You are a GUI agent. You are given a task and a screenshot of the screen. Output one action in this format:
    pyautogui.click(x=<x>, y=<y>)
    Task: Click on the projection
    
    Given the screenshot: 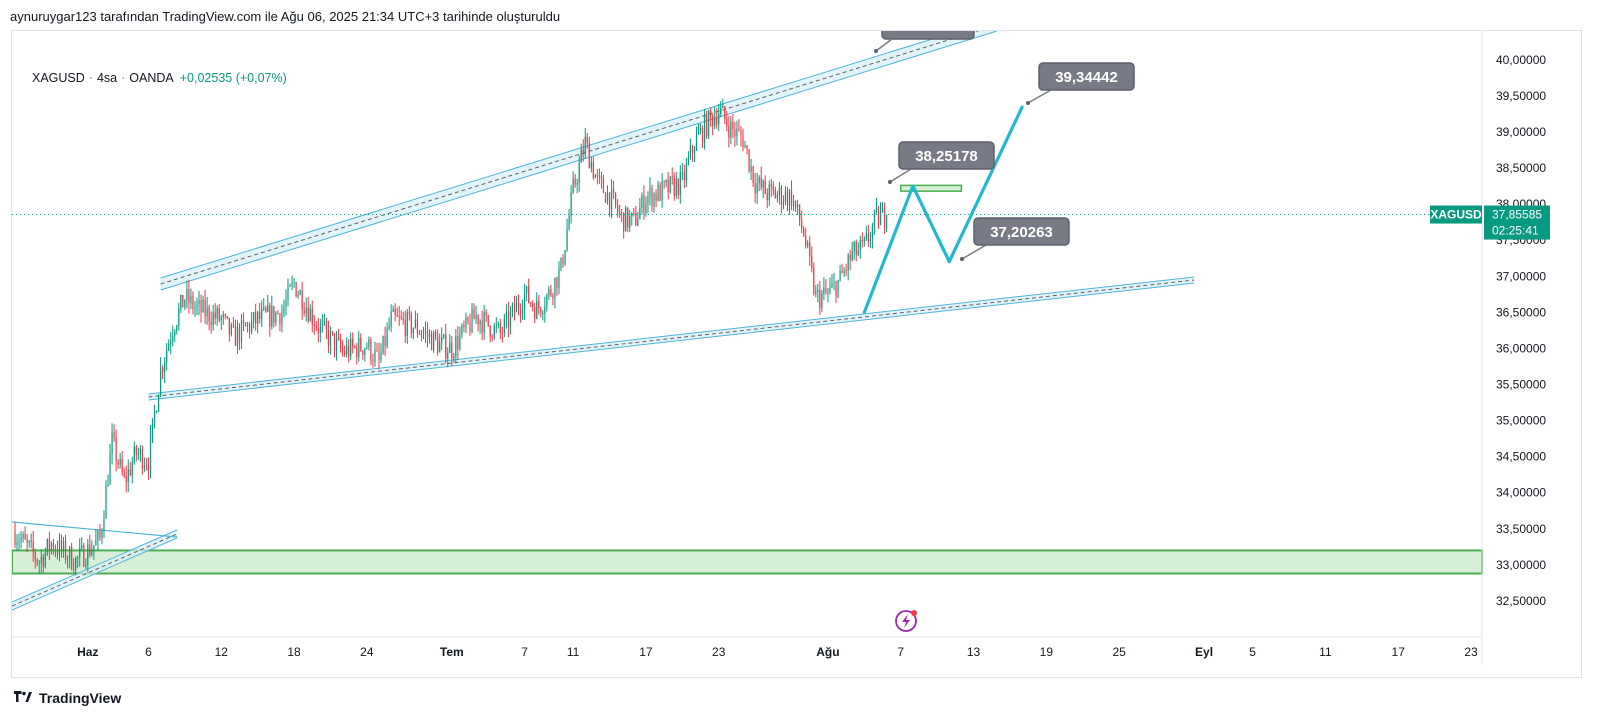 What is the action you would take?
    pyautogui.click(x=943, y=209)
    